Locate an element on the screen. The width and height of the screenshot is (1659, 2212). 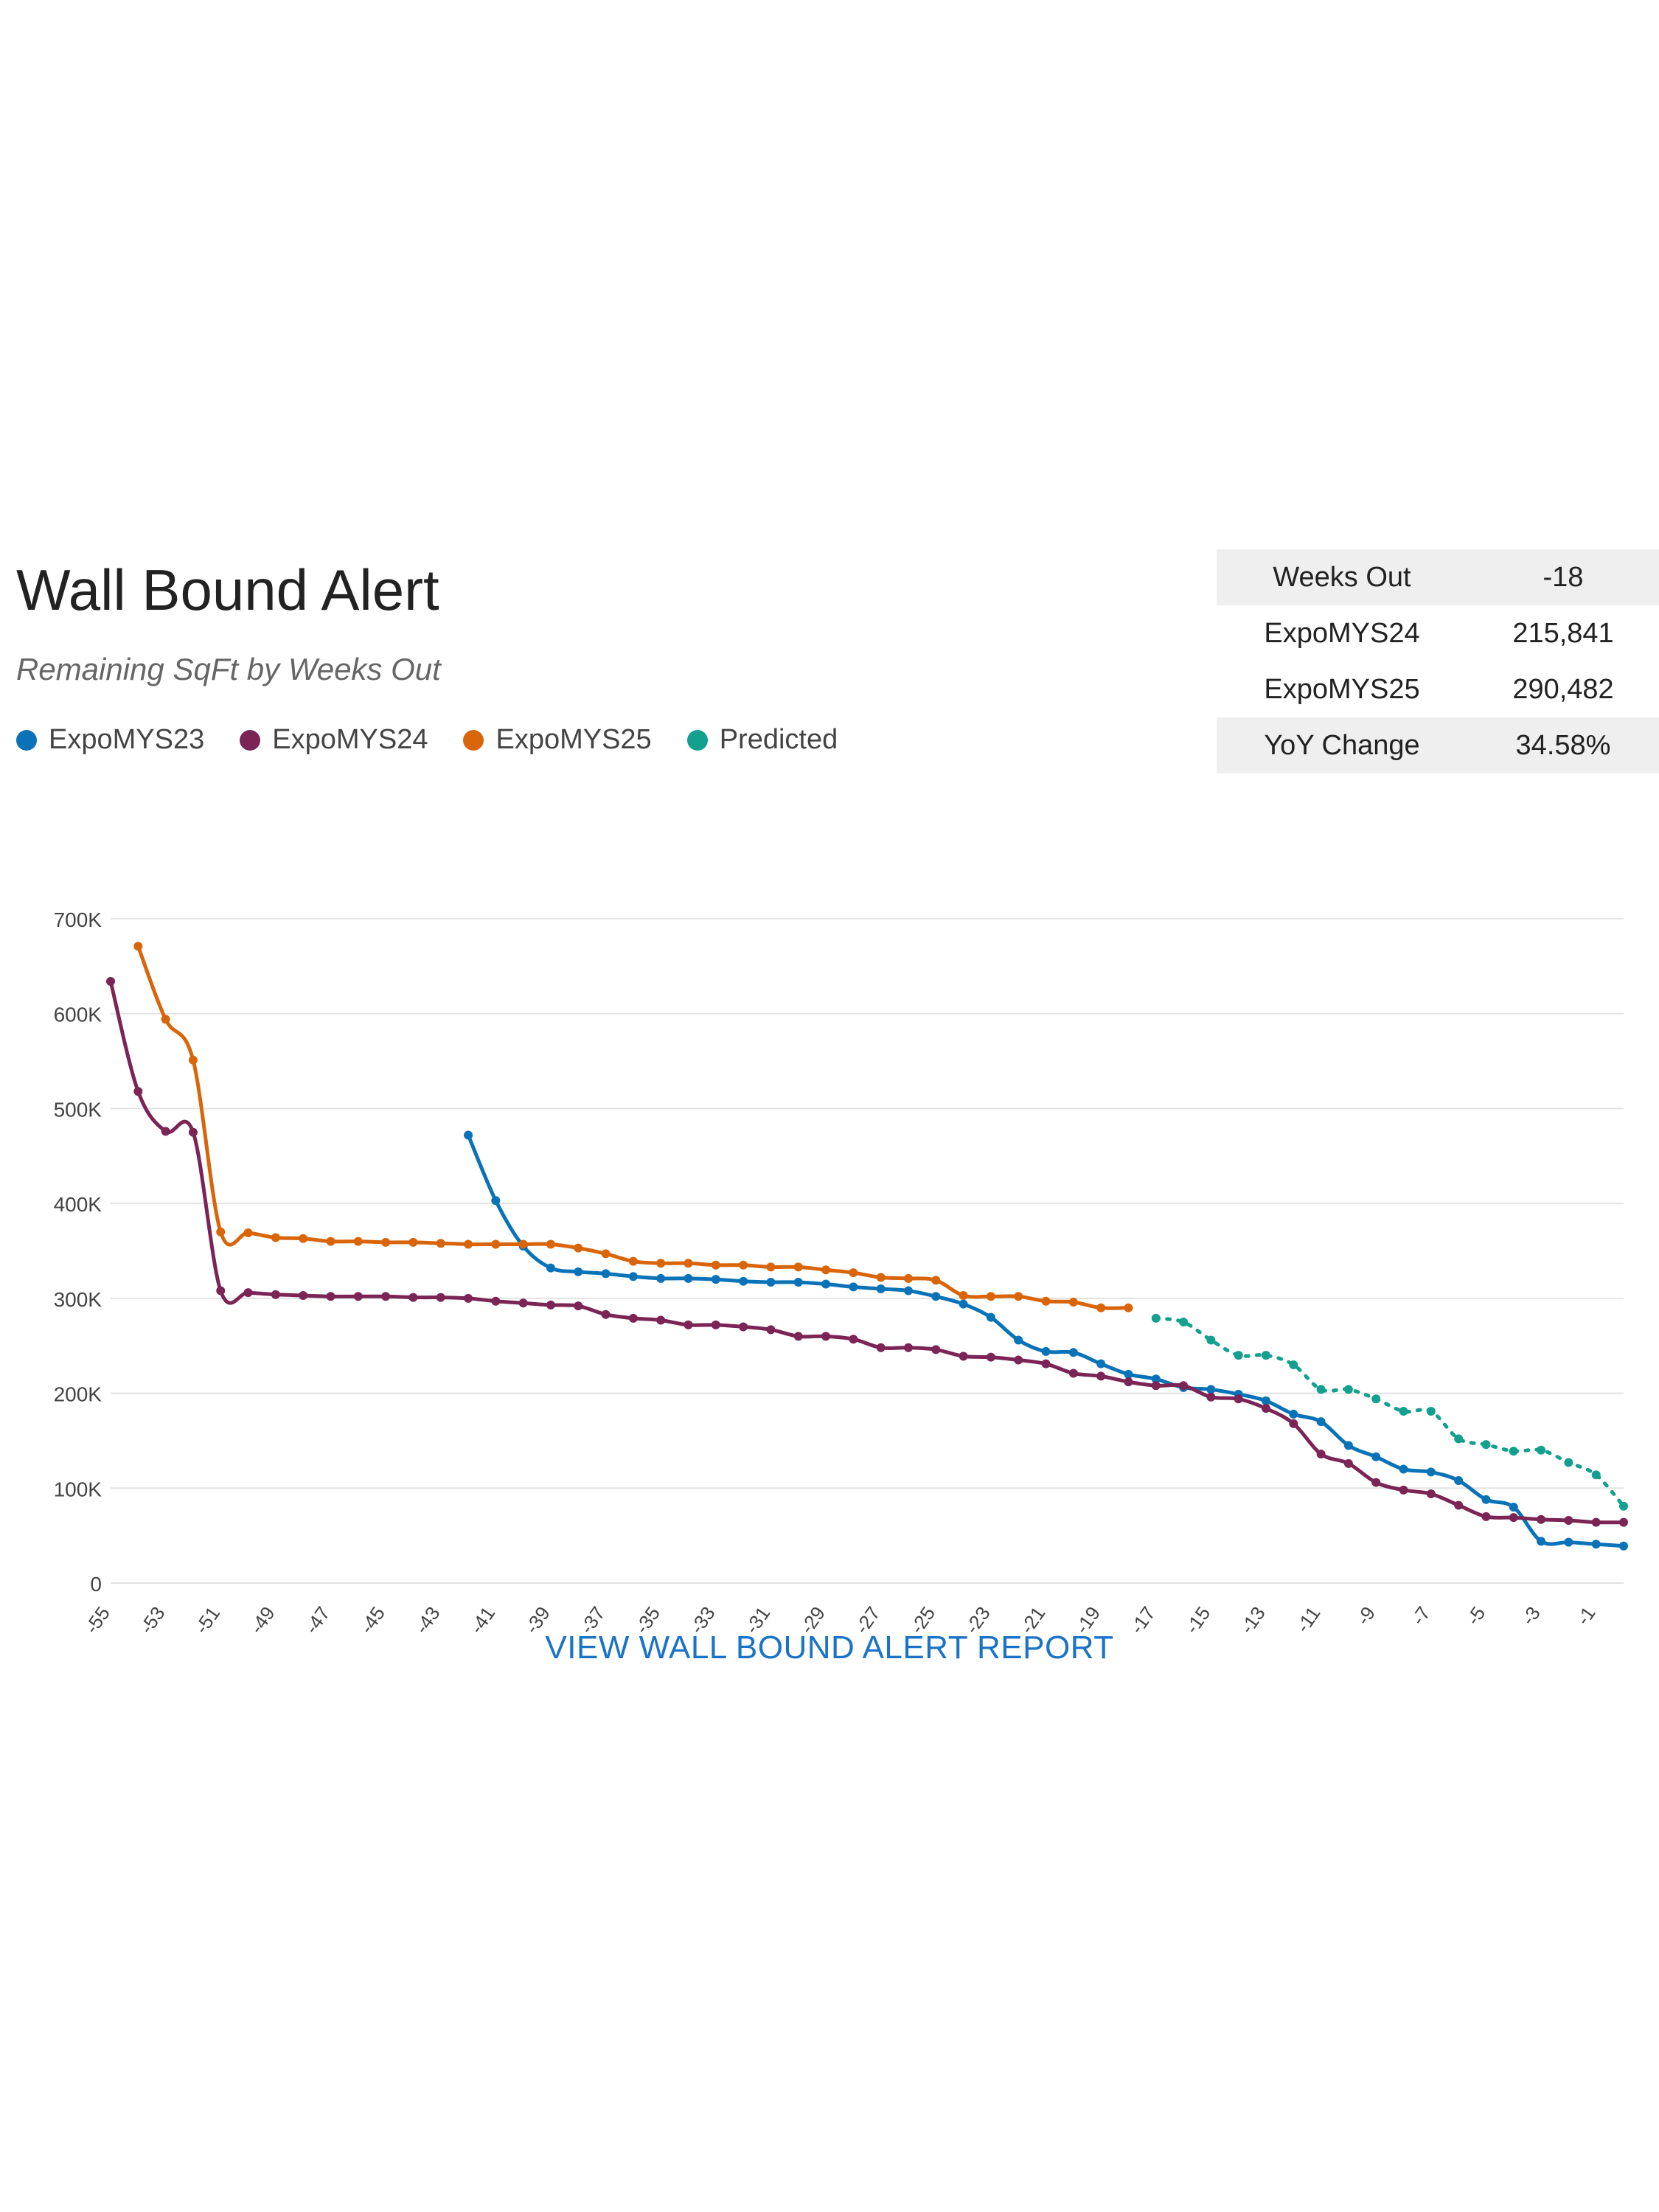
legend-item-predicted: Predicted is located at coordinates (762, 740).